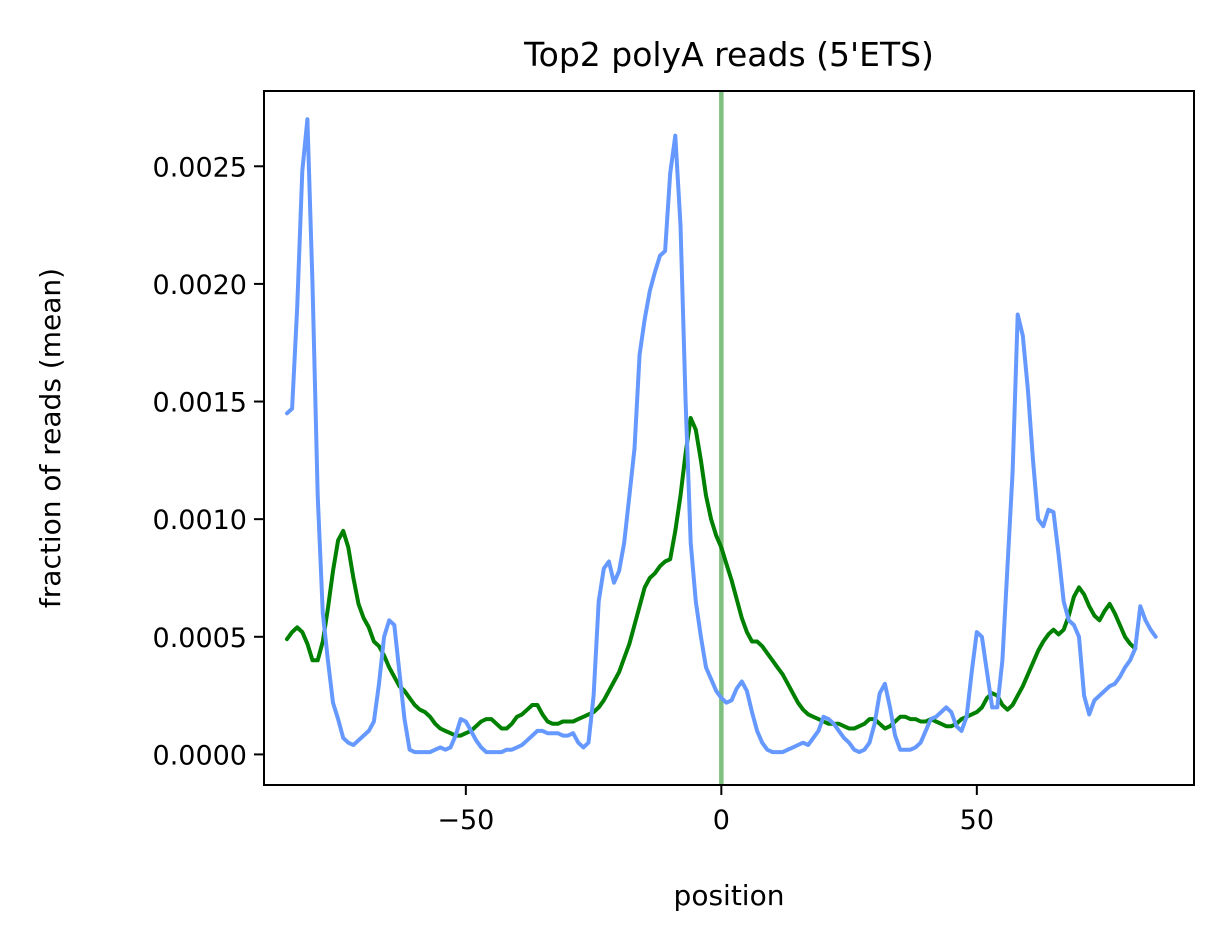  Describe the element at coordinates (728, 54) in the screenshot. I see `chart-title: Top2 polyA reads (5'ETS)` at that location.